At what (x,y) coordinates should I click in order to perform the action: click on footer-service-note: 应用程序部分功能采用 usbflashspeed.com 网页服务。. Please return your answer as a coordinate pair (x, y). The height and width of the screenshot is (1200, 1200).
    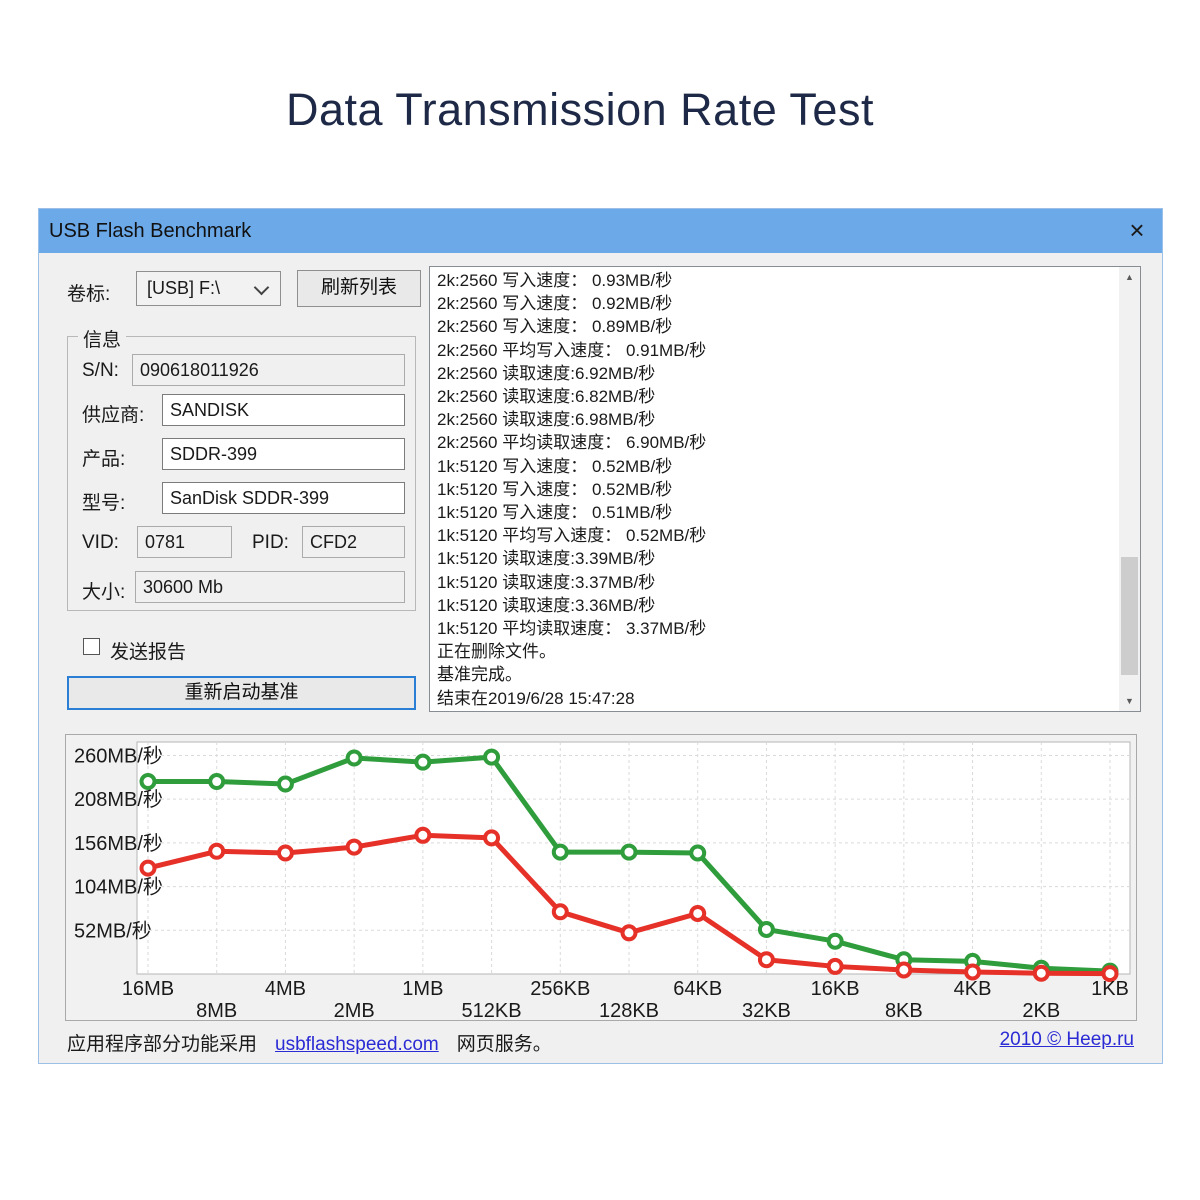
    Looking at the image, I should click on (309, 1042).